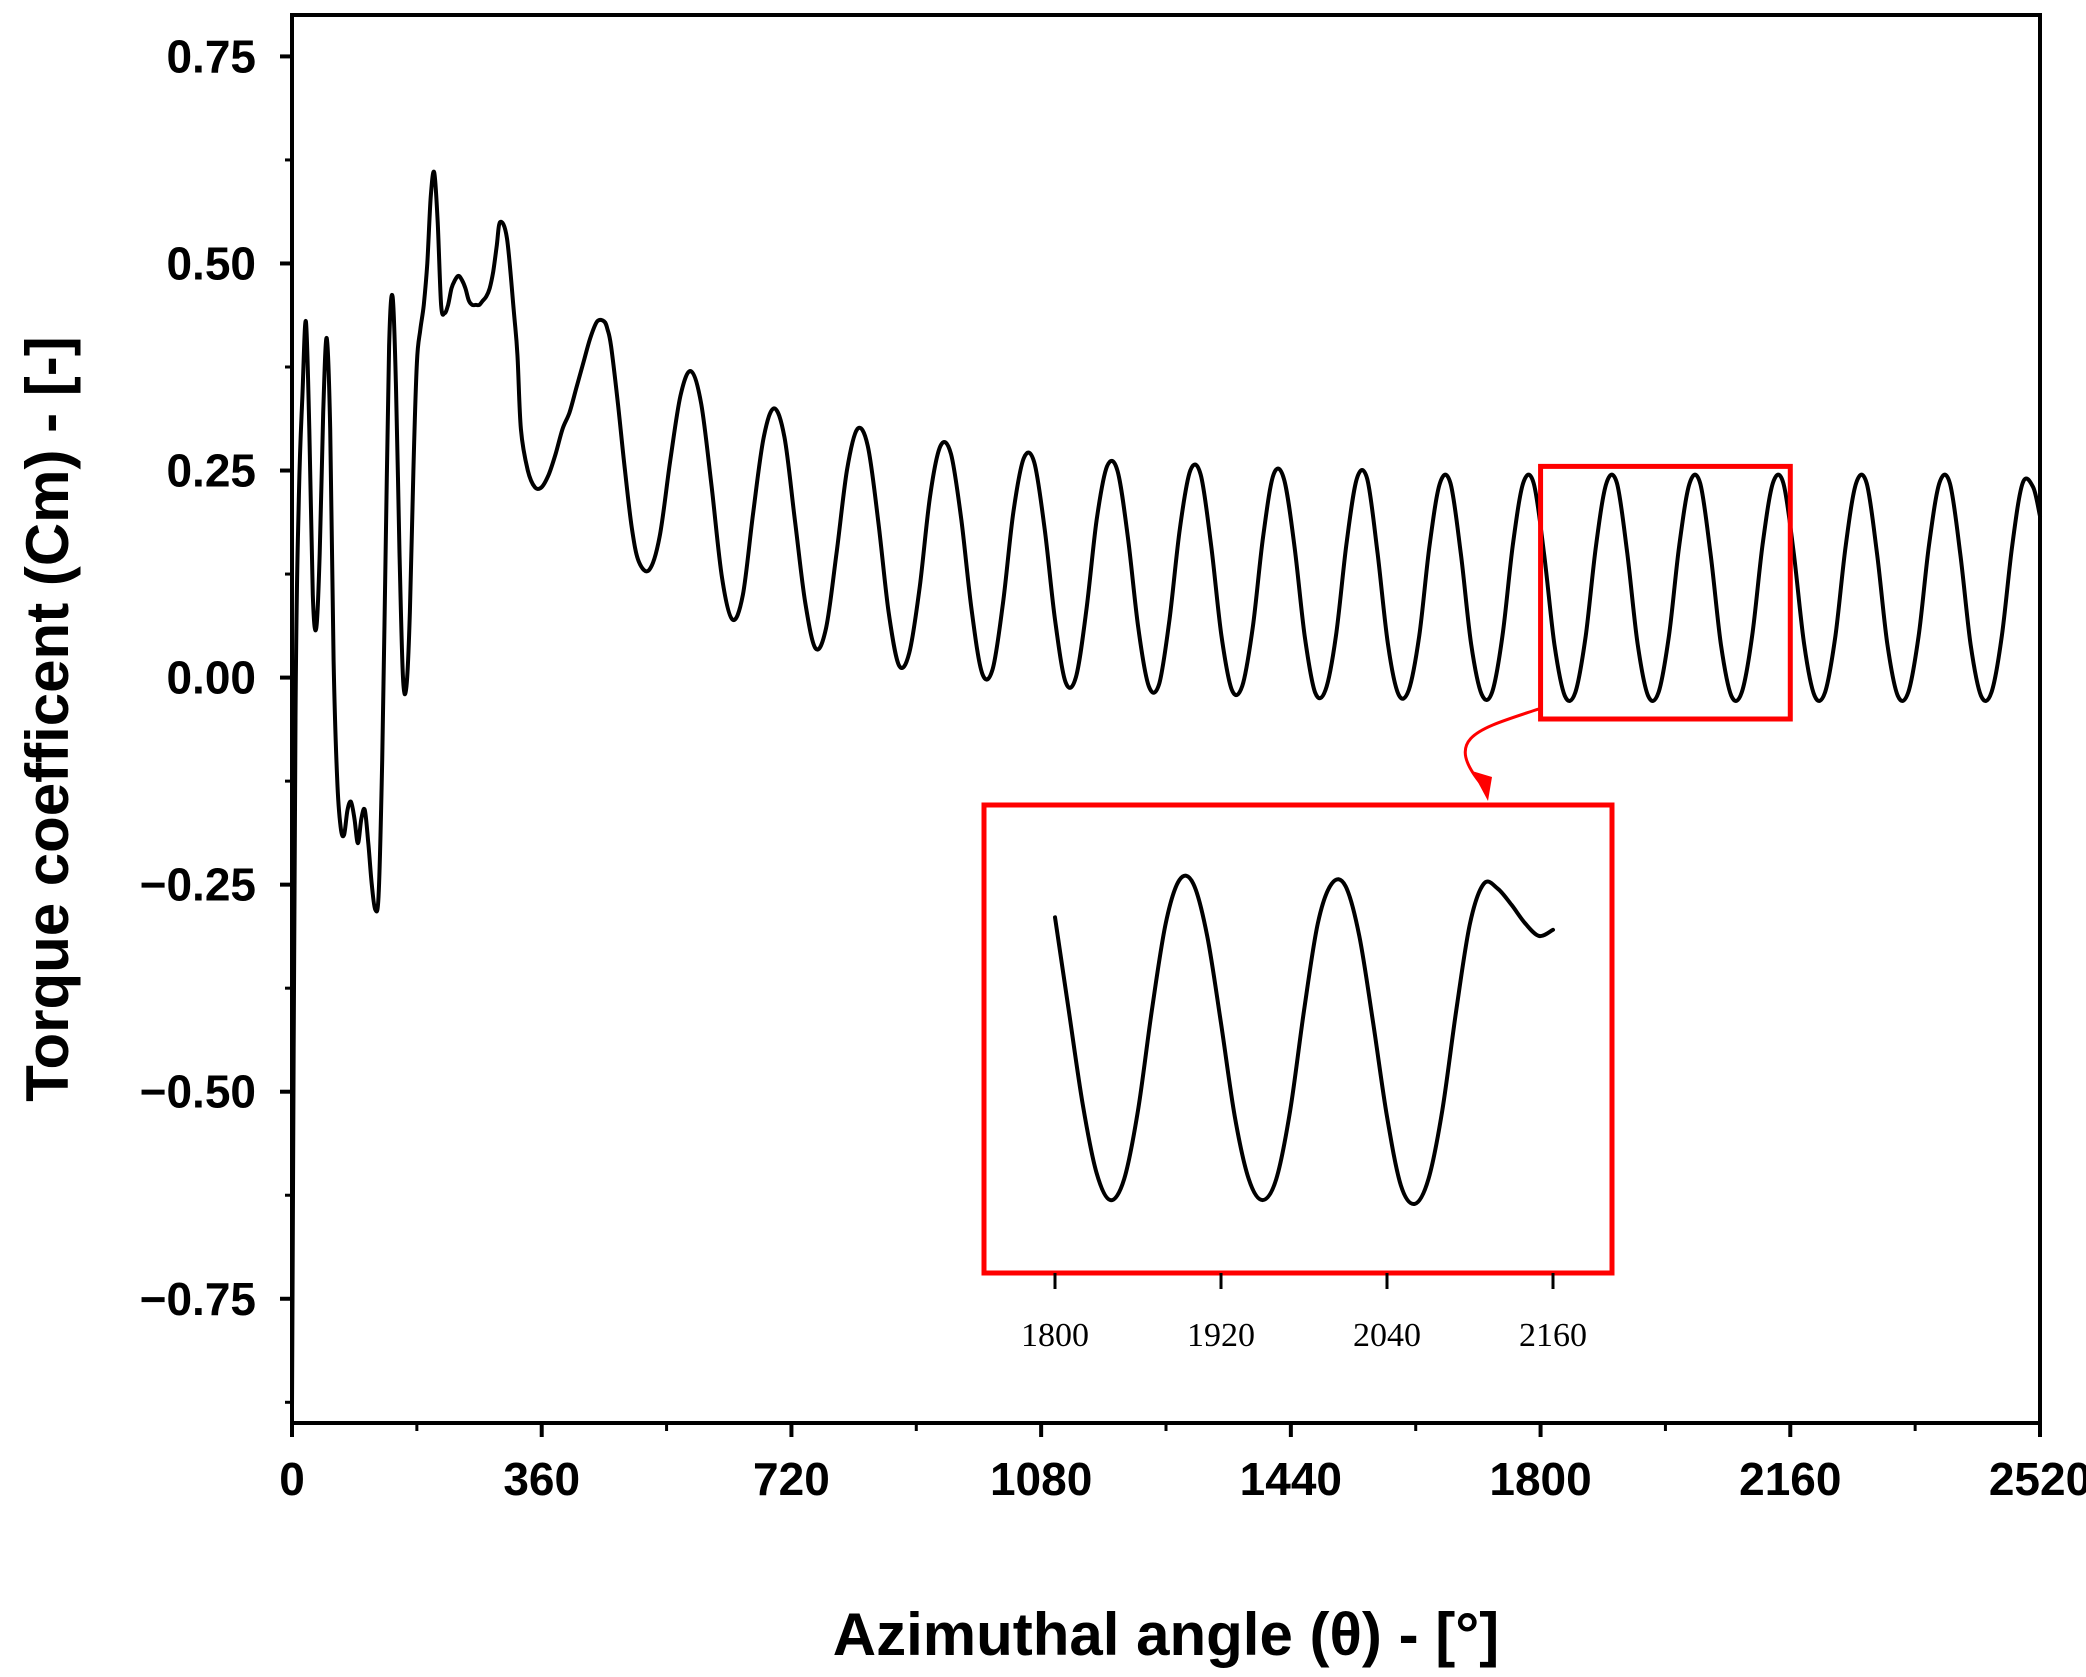 Image resolution: width=2086 pixels, height=1677 pixels. Describe the element at coordinates (1540, 1479) in the screenshot. I see `x-tick-label: 1800` at that location.